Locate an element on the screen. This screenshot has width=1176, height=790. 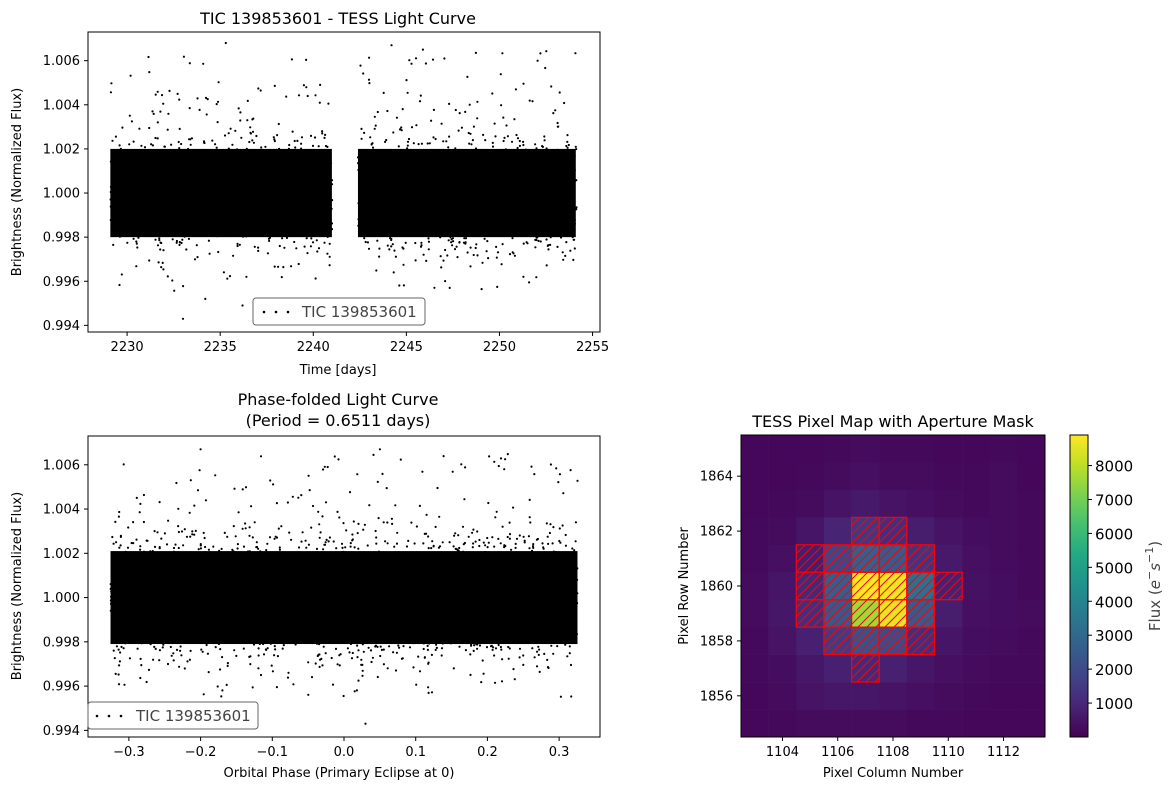
aperture-mask is located at coordinates (879, 599).